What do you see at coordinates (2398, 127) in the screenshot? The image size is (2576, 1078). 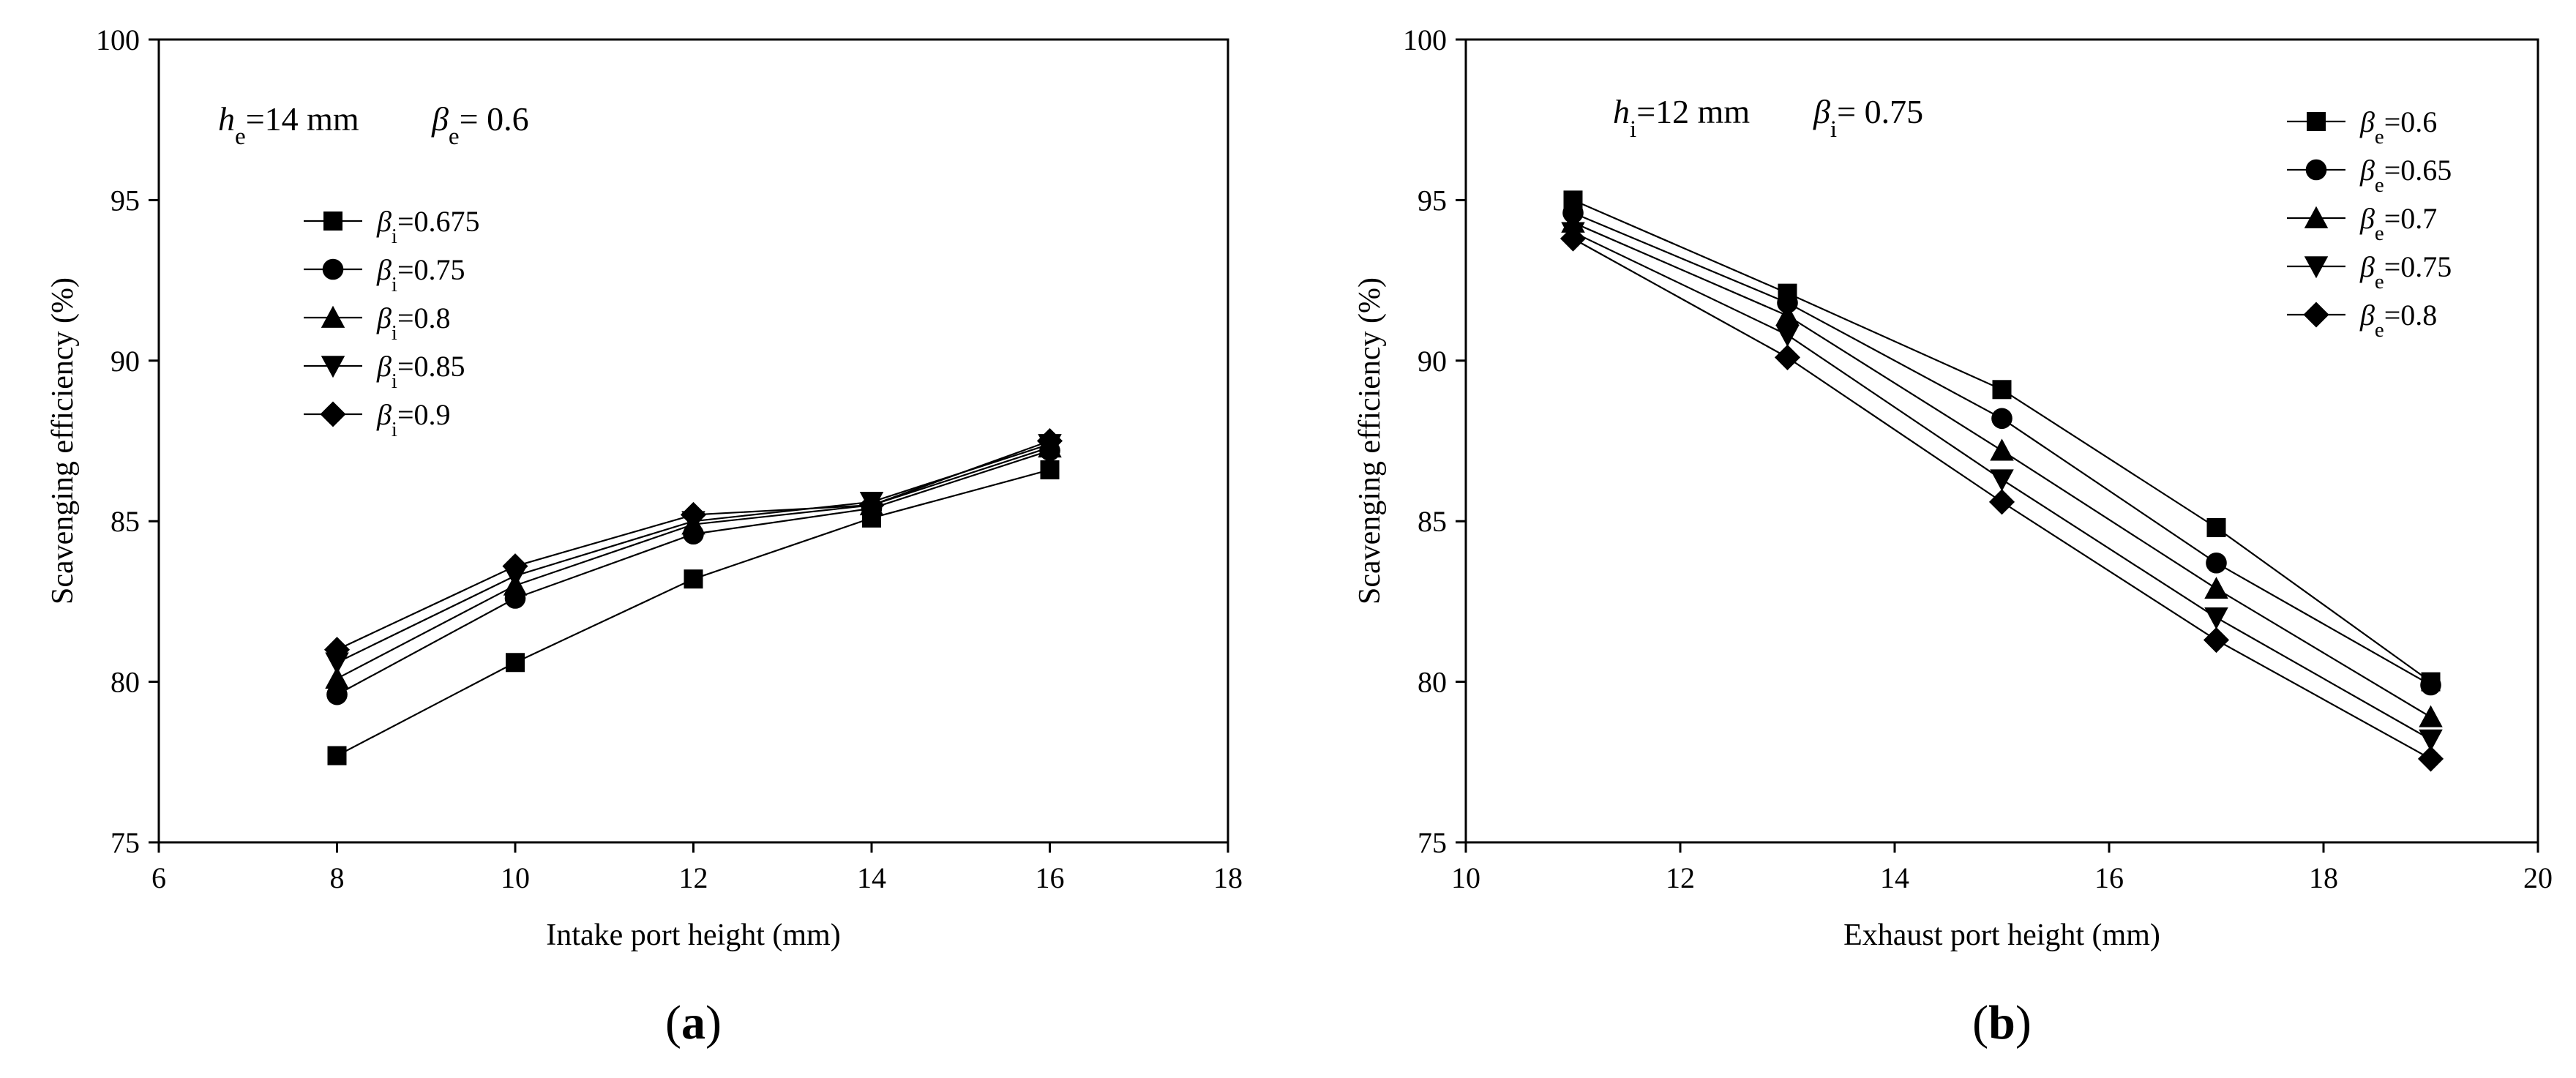 I see `legend-label: βe=0.6` at bounding box center [2398, 127].